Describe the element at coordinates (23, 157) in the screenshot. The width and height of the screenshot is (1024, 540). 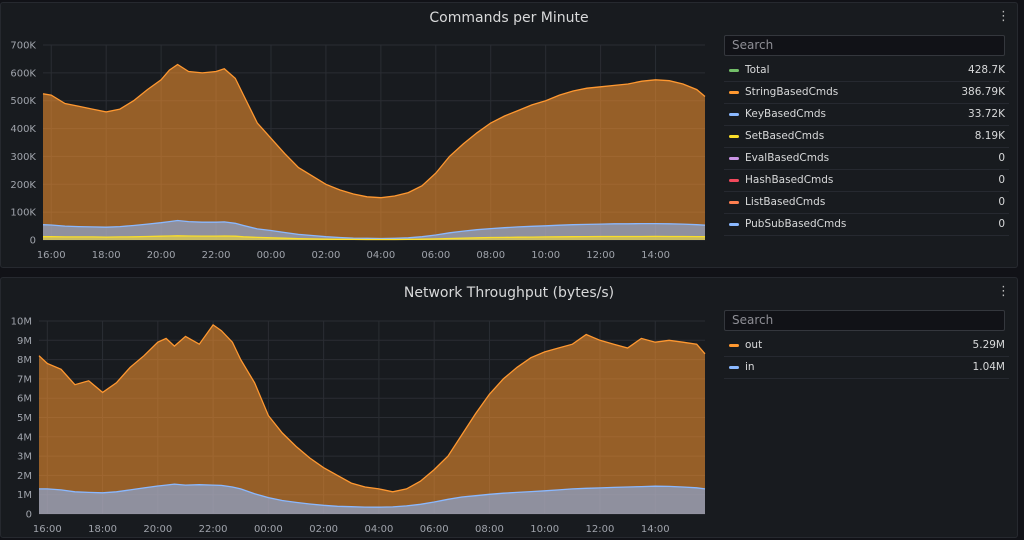
I see `y-tick-label: 300K` at that location.